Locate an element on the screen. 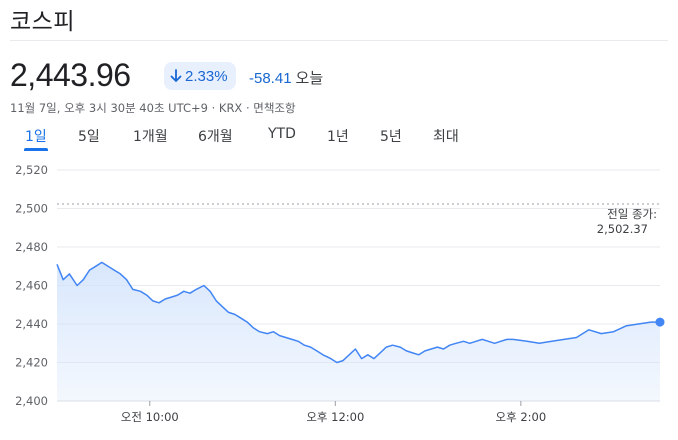 This screenshot has height=440, width=678. y-axis: 2,520 2,500 2,480 2,460 2,440 2,420 2,400 is located at coordinates (31, 285).